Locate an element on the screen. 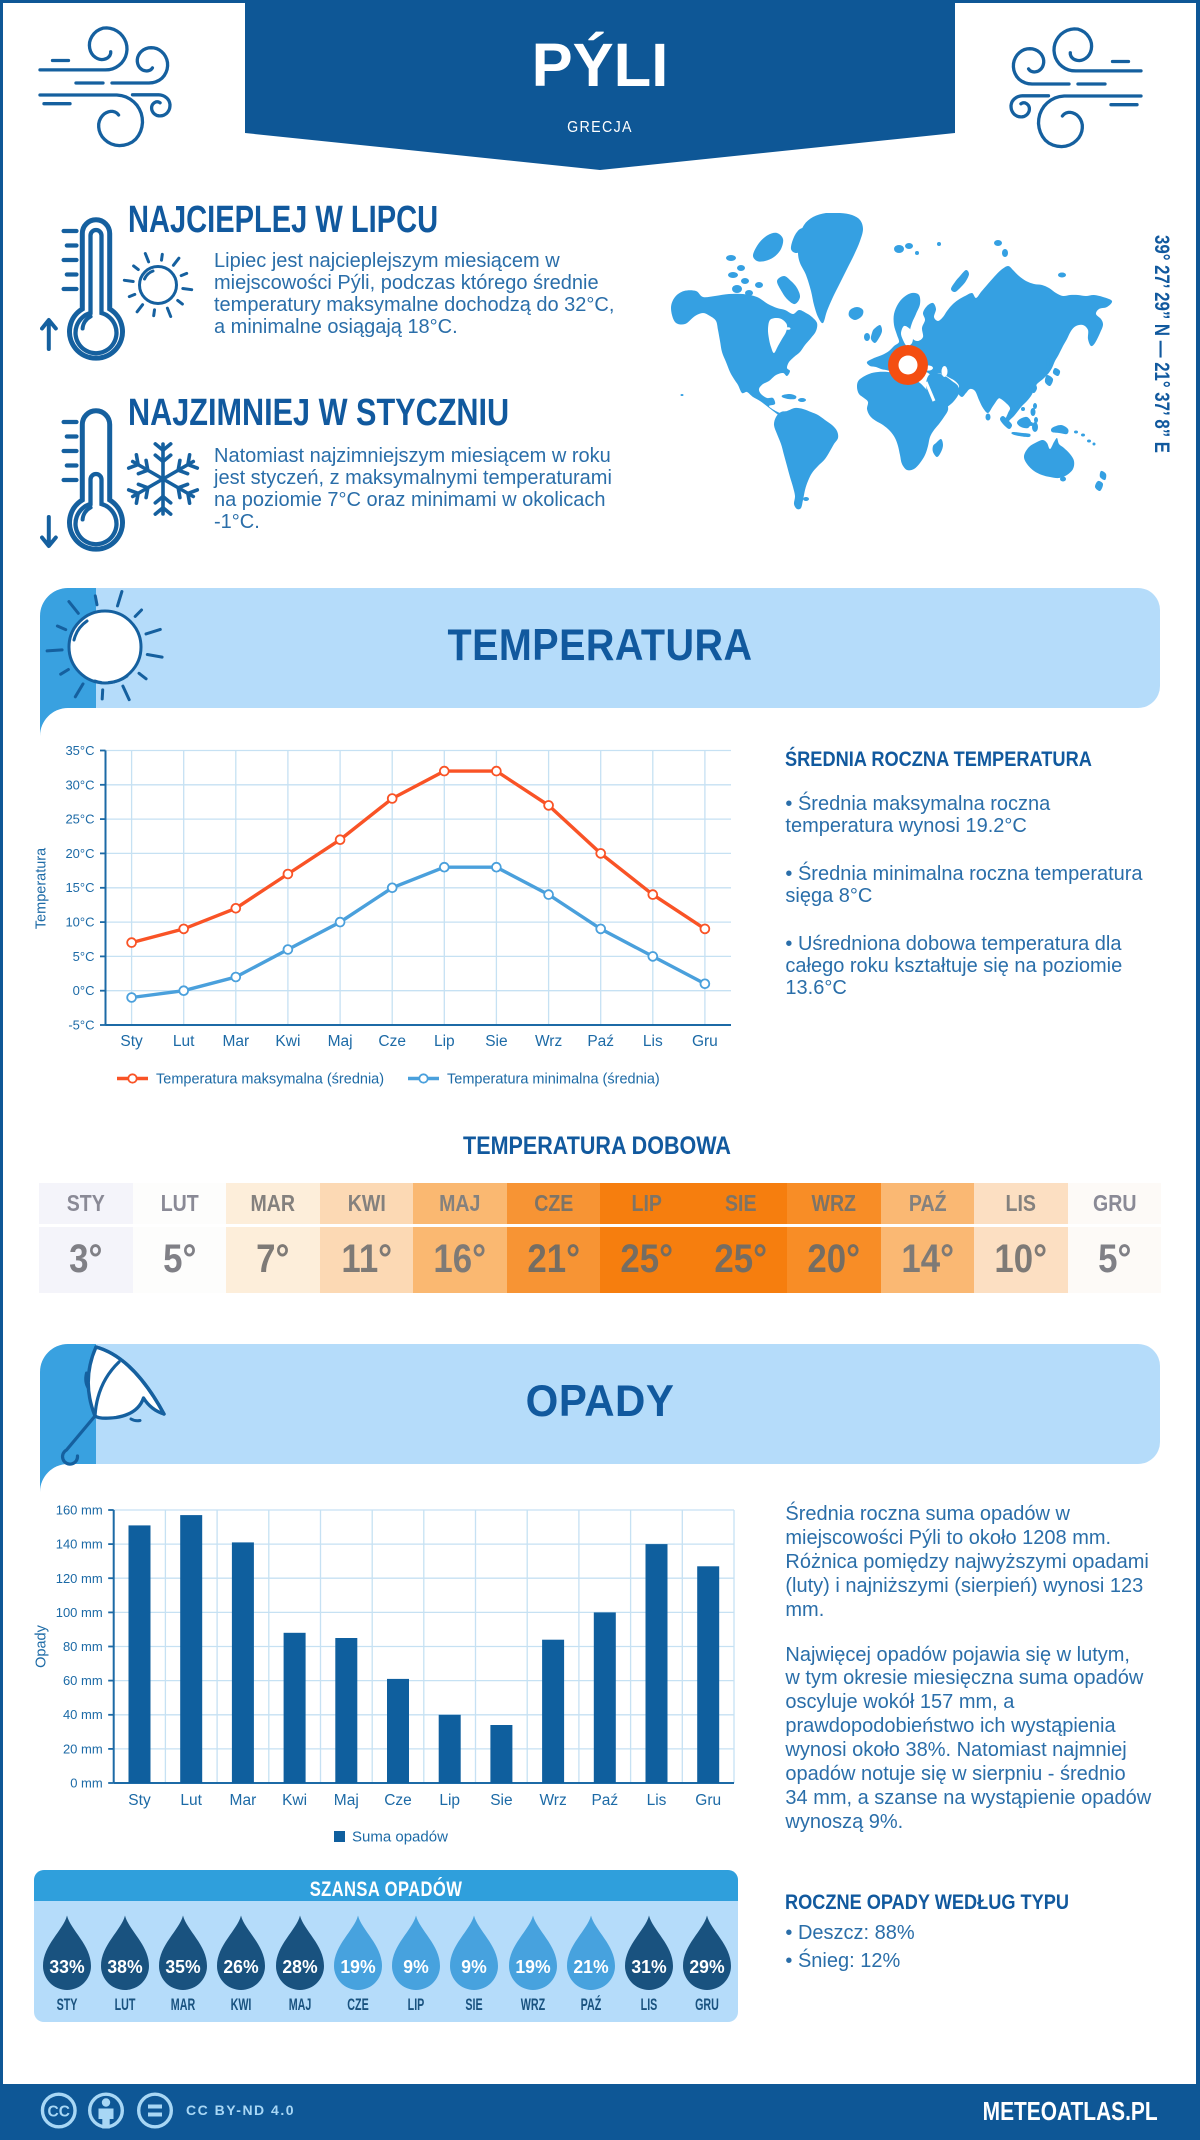 This screenshot has width=1200, height=2140. svg-text: 140 mm is located at coordinates (79, 1544).